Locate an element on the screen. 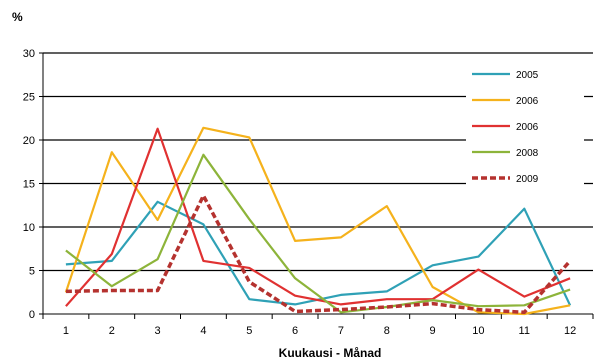  legend: 2005 2006 2006 2008 2009 is located at coordinates (525, 127).